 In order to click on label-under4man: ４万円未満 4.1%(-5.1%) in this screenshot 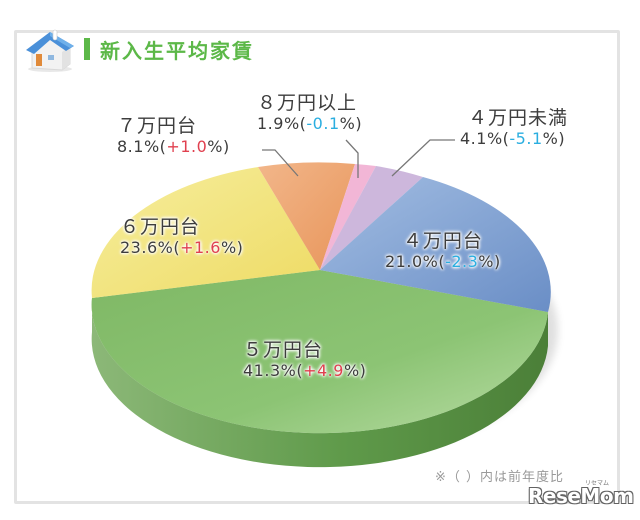, I will do `click(514, 127)`.